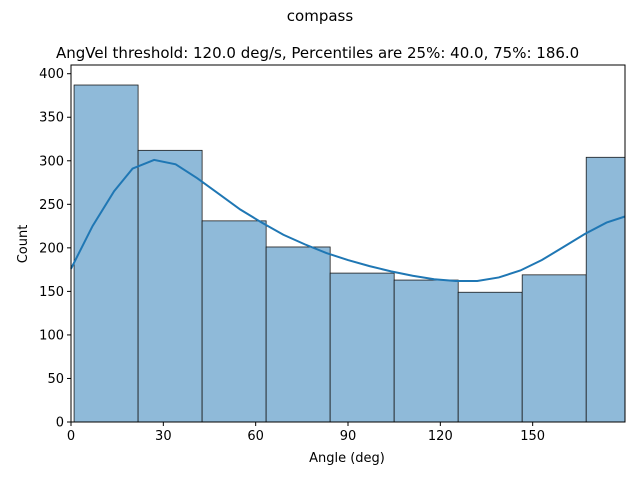 The width and height of the screenshot is (640, 480). I want to click on x-tick-label-60: 60, so click(255, 436).